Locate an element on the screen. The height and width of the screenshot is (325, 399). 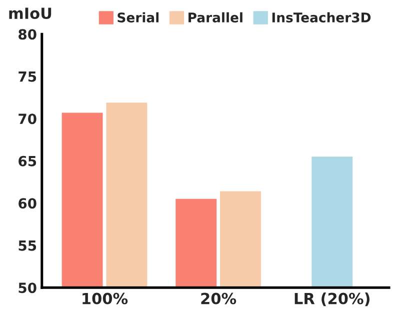
x-tick-label: 20% is located at coordinates (218, 298).